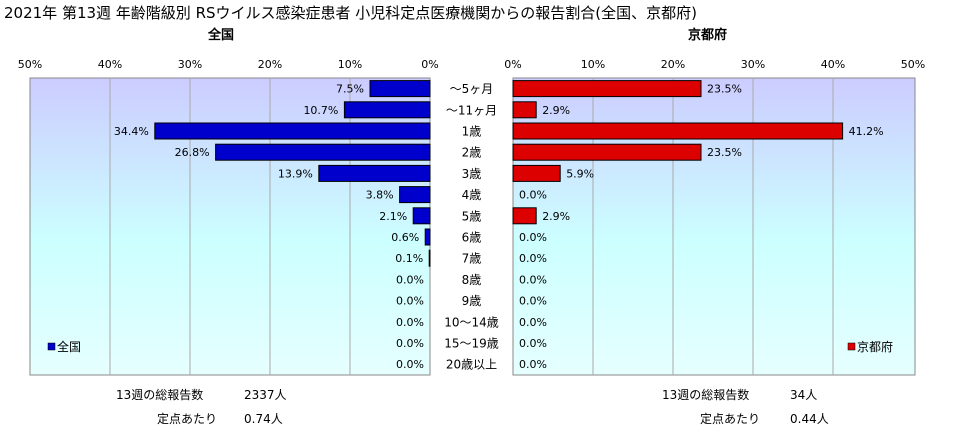 The height and width of the screenshot is (431, 968). I want to click on data-label-national: 34.4%, so click(131, 131).